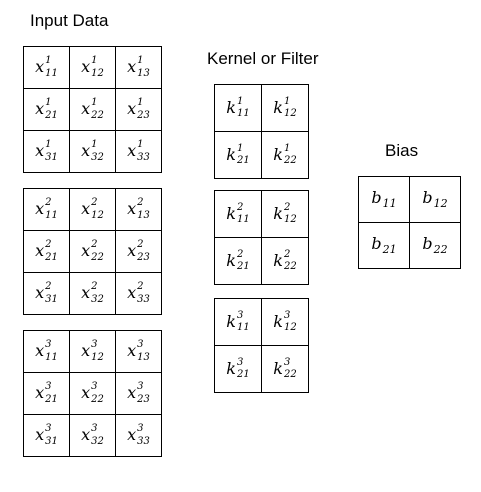 The height and width of the screenshot is (492, 481). I want to click on cell-scripts: 2 21, so click(243, 260).